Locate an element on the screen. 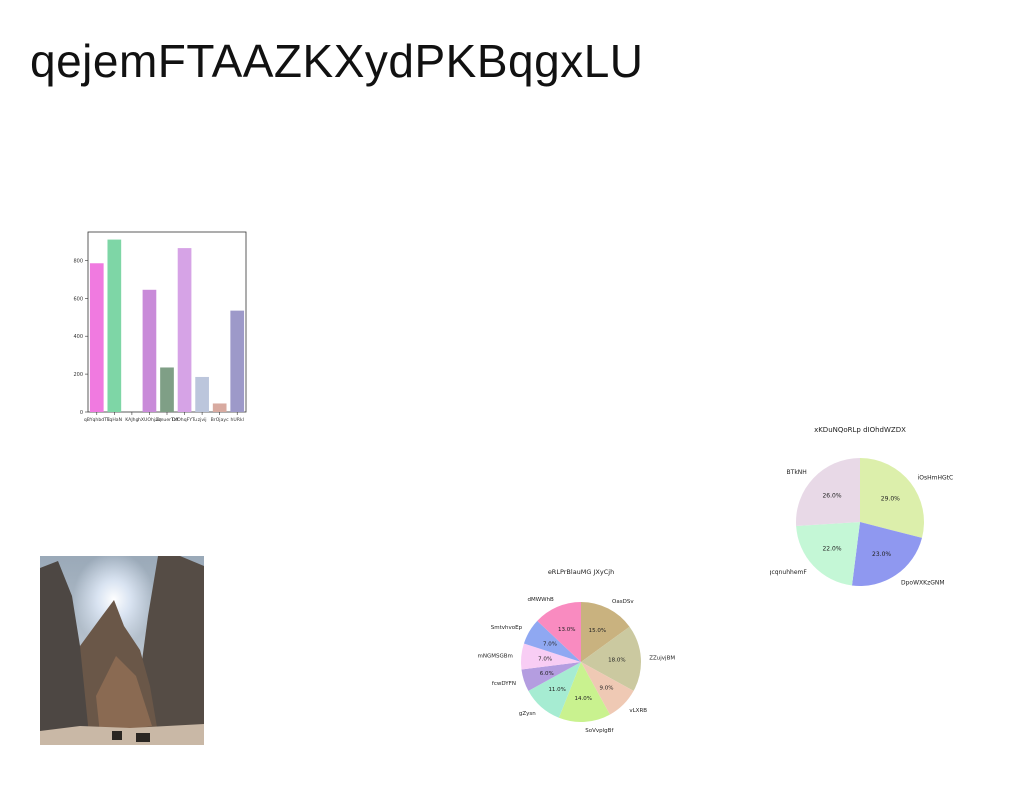 The image size is (1024, 788). pie-slice-label: SmtvhvoEp is located at coordinates (507, 628).